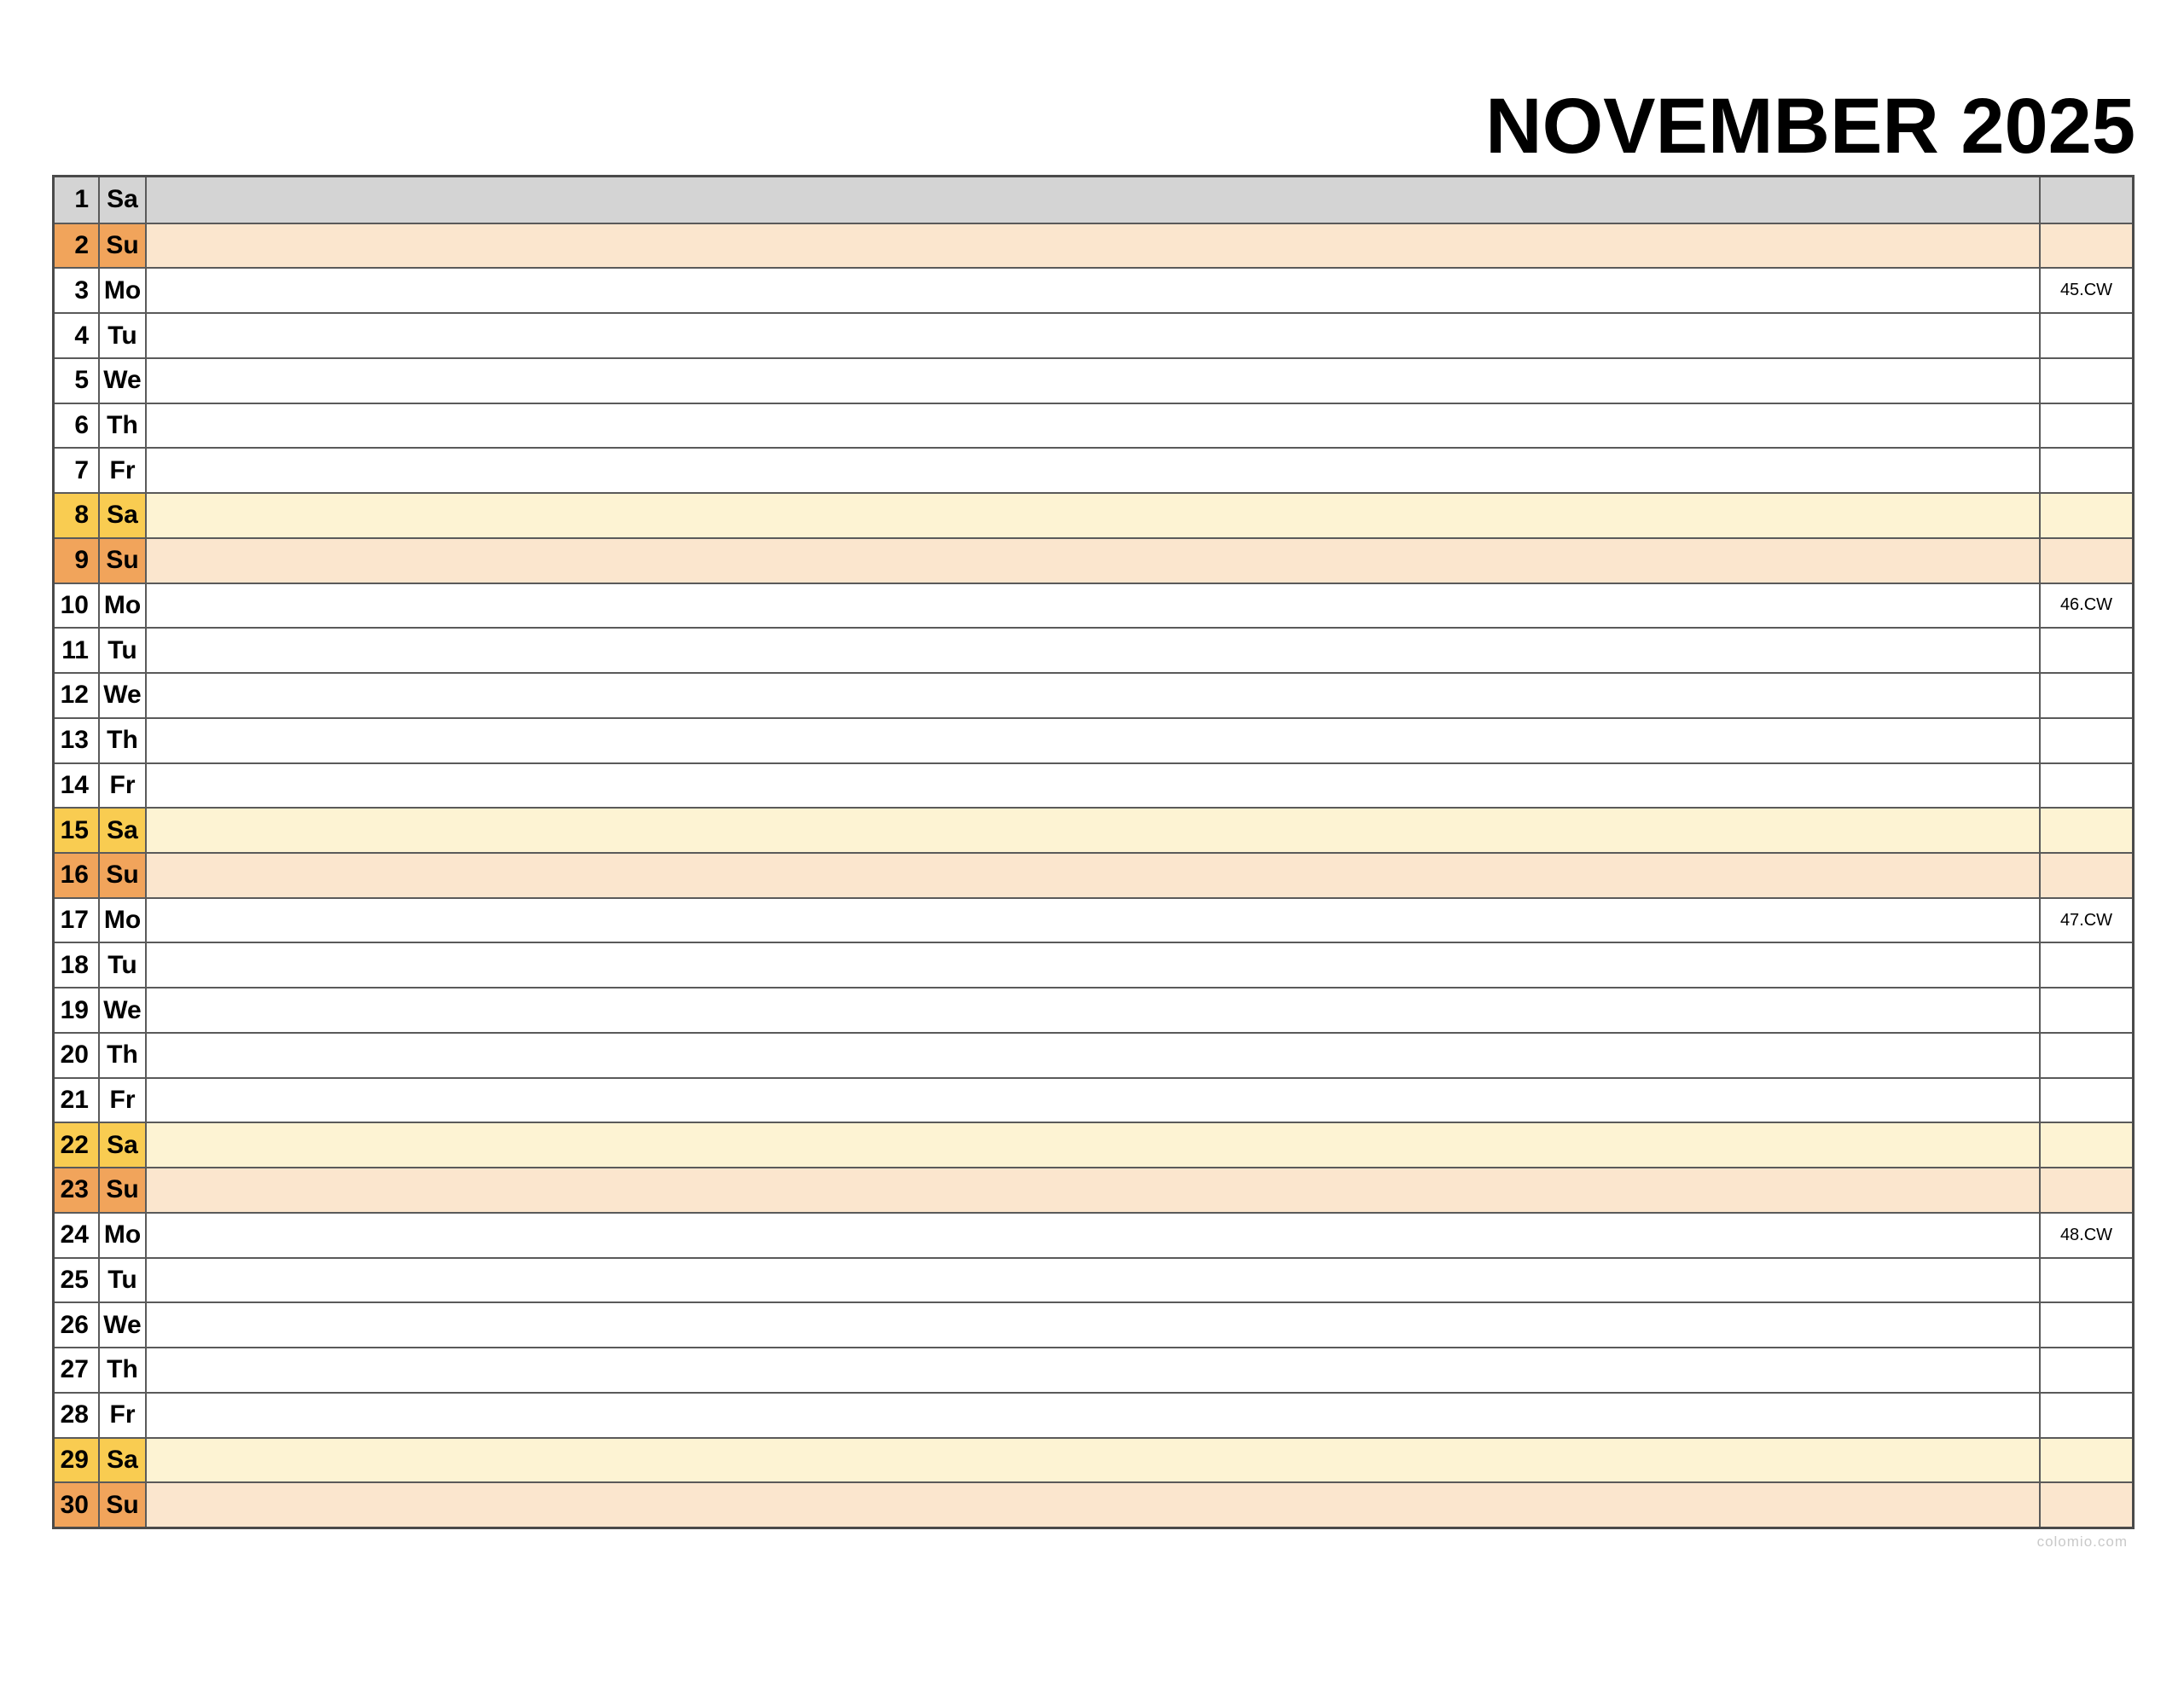 This screenshot has width=2184, height=1687. I want to click on day-number-cell: 3, so click(77, 291).